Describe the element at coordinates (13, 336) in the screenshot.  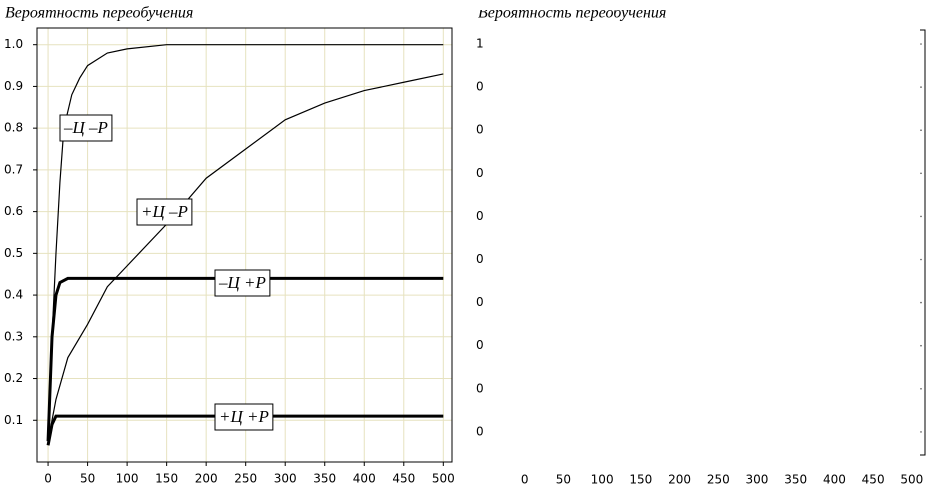
I see `y-tick-label: 0.3` at that location.